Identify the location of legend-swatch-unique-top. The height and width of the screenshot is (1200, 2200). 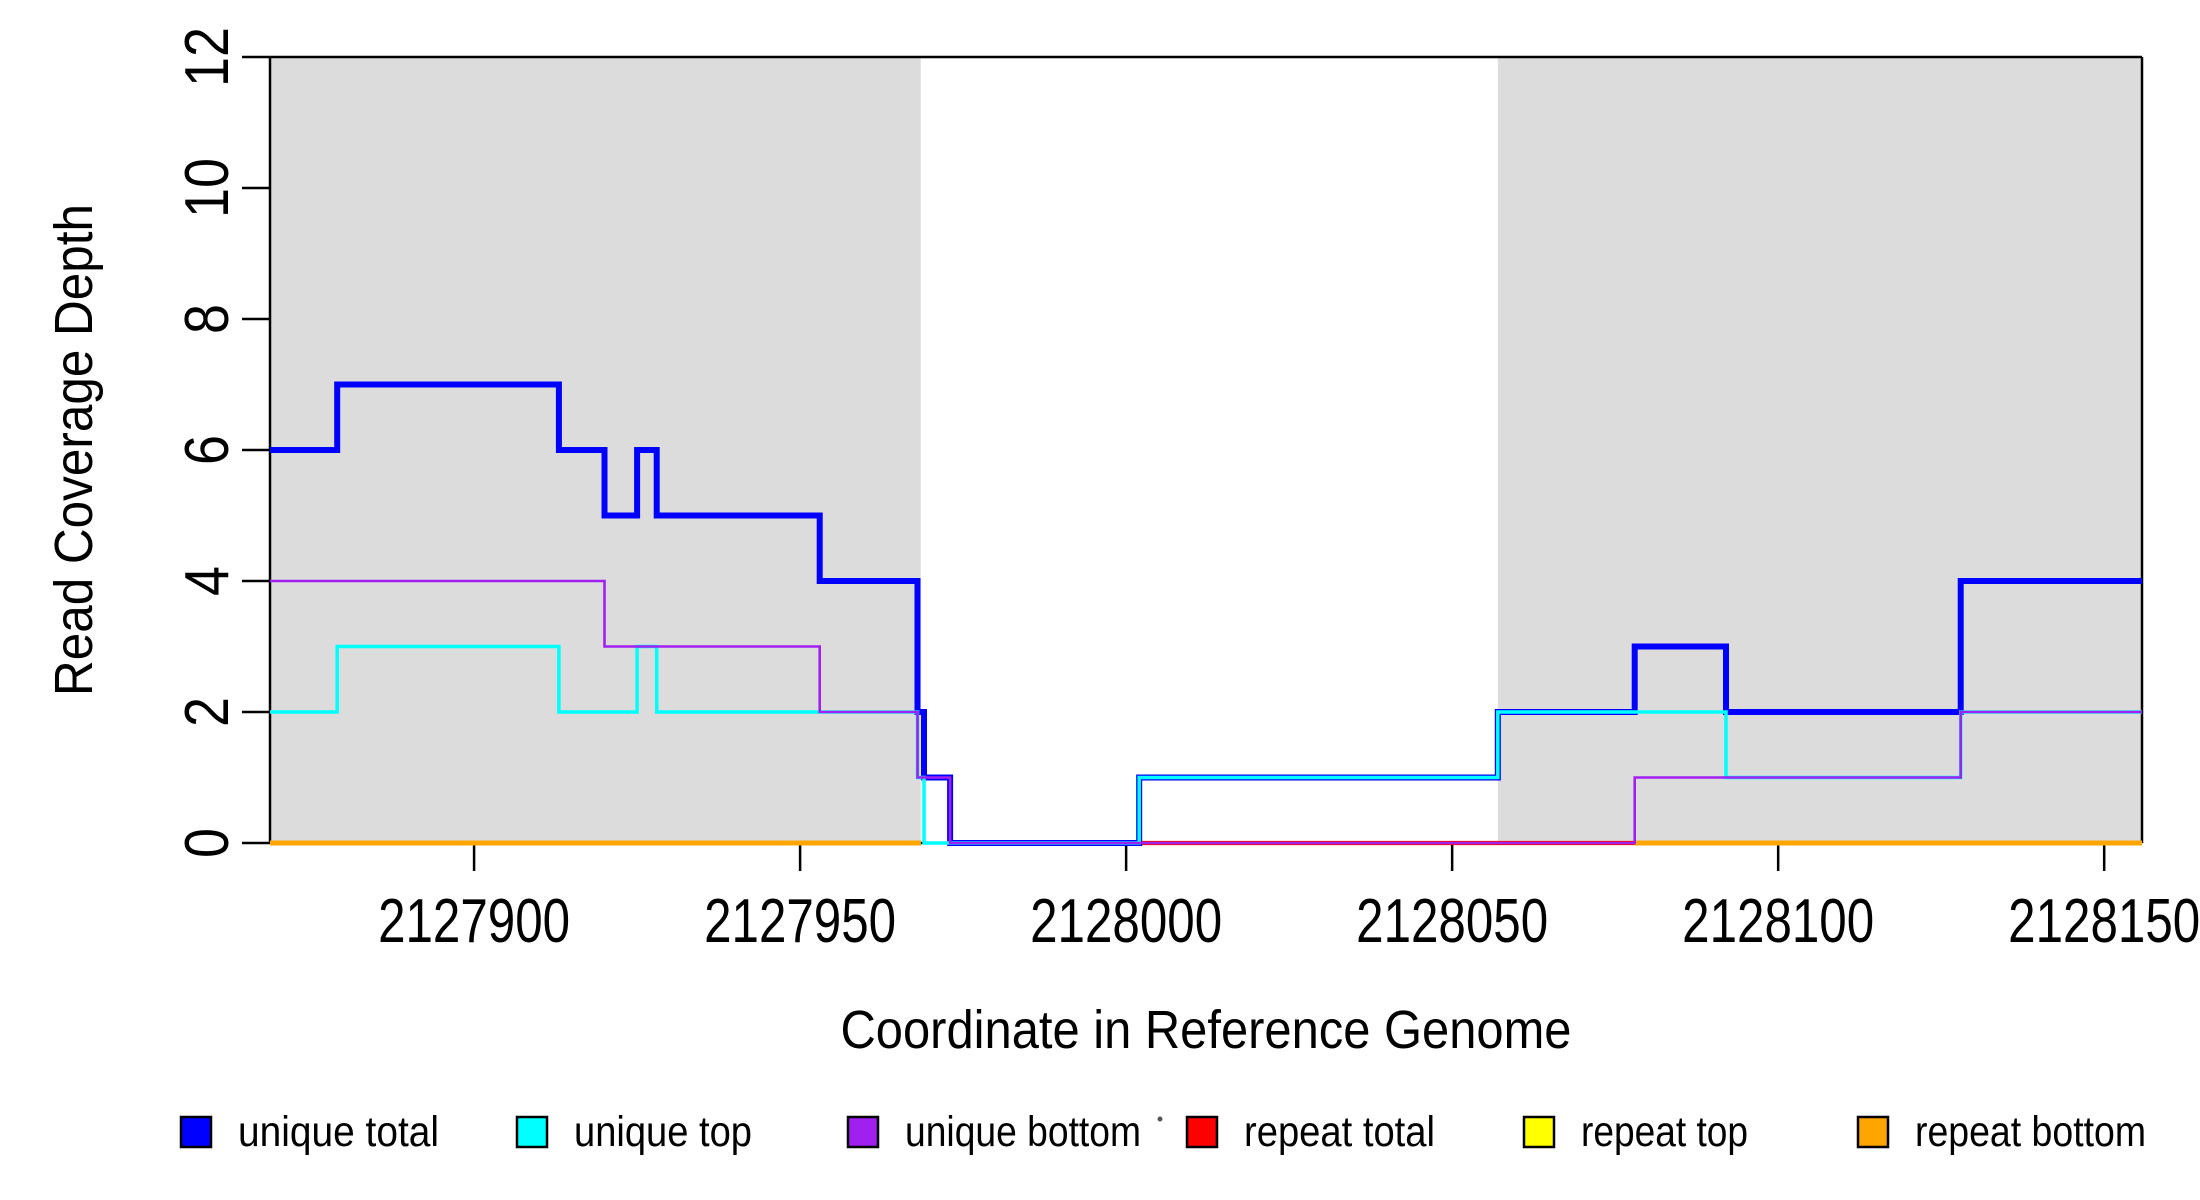
(532, 1132).